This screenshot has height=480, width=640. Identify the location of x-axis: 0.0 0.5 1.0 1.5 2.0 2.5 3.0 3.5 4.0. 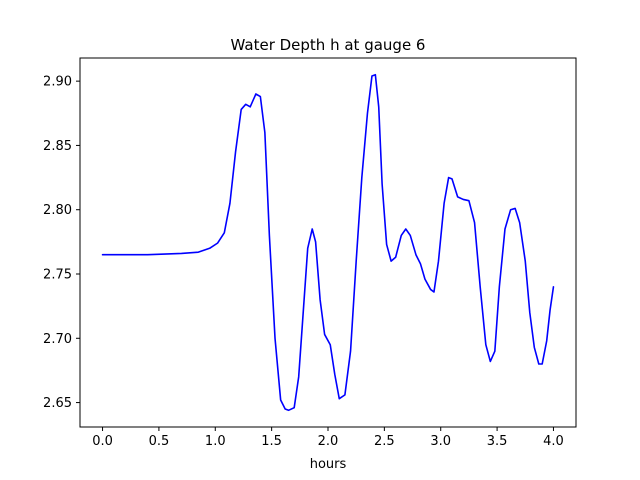
(328, 438).